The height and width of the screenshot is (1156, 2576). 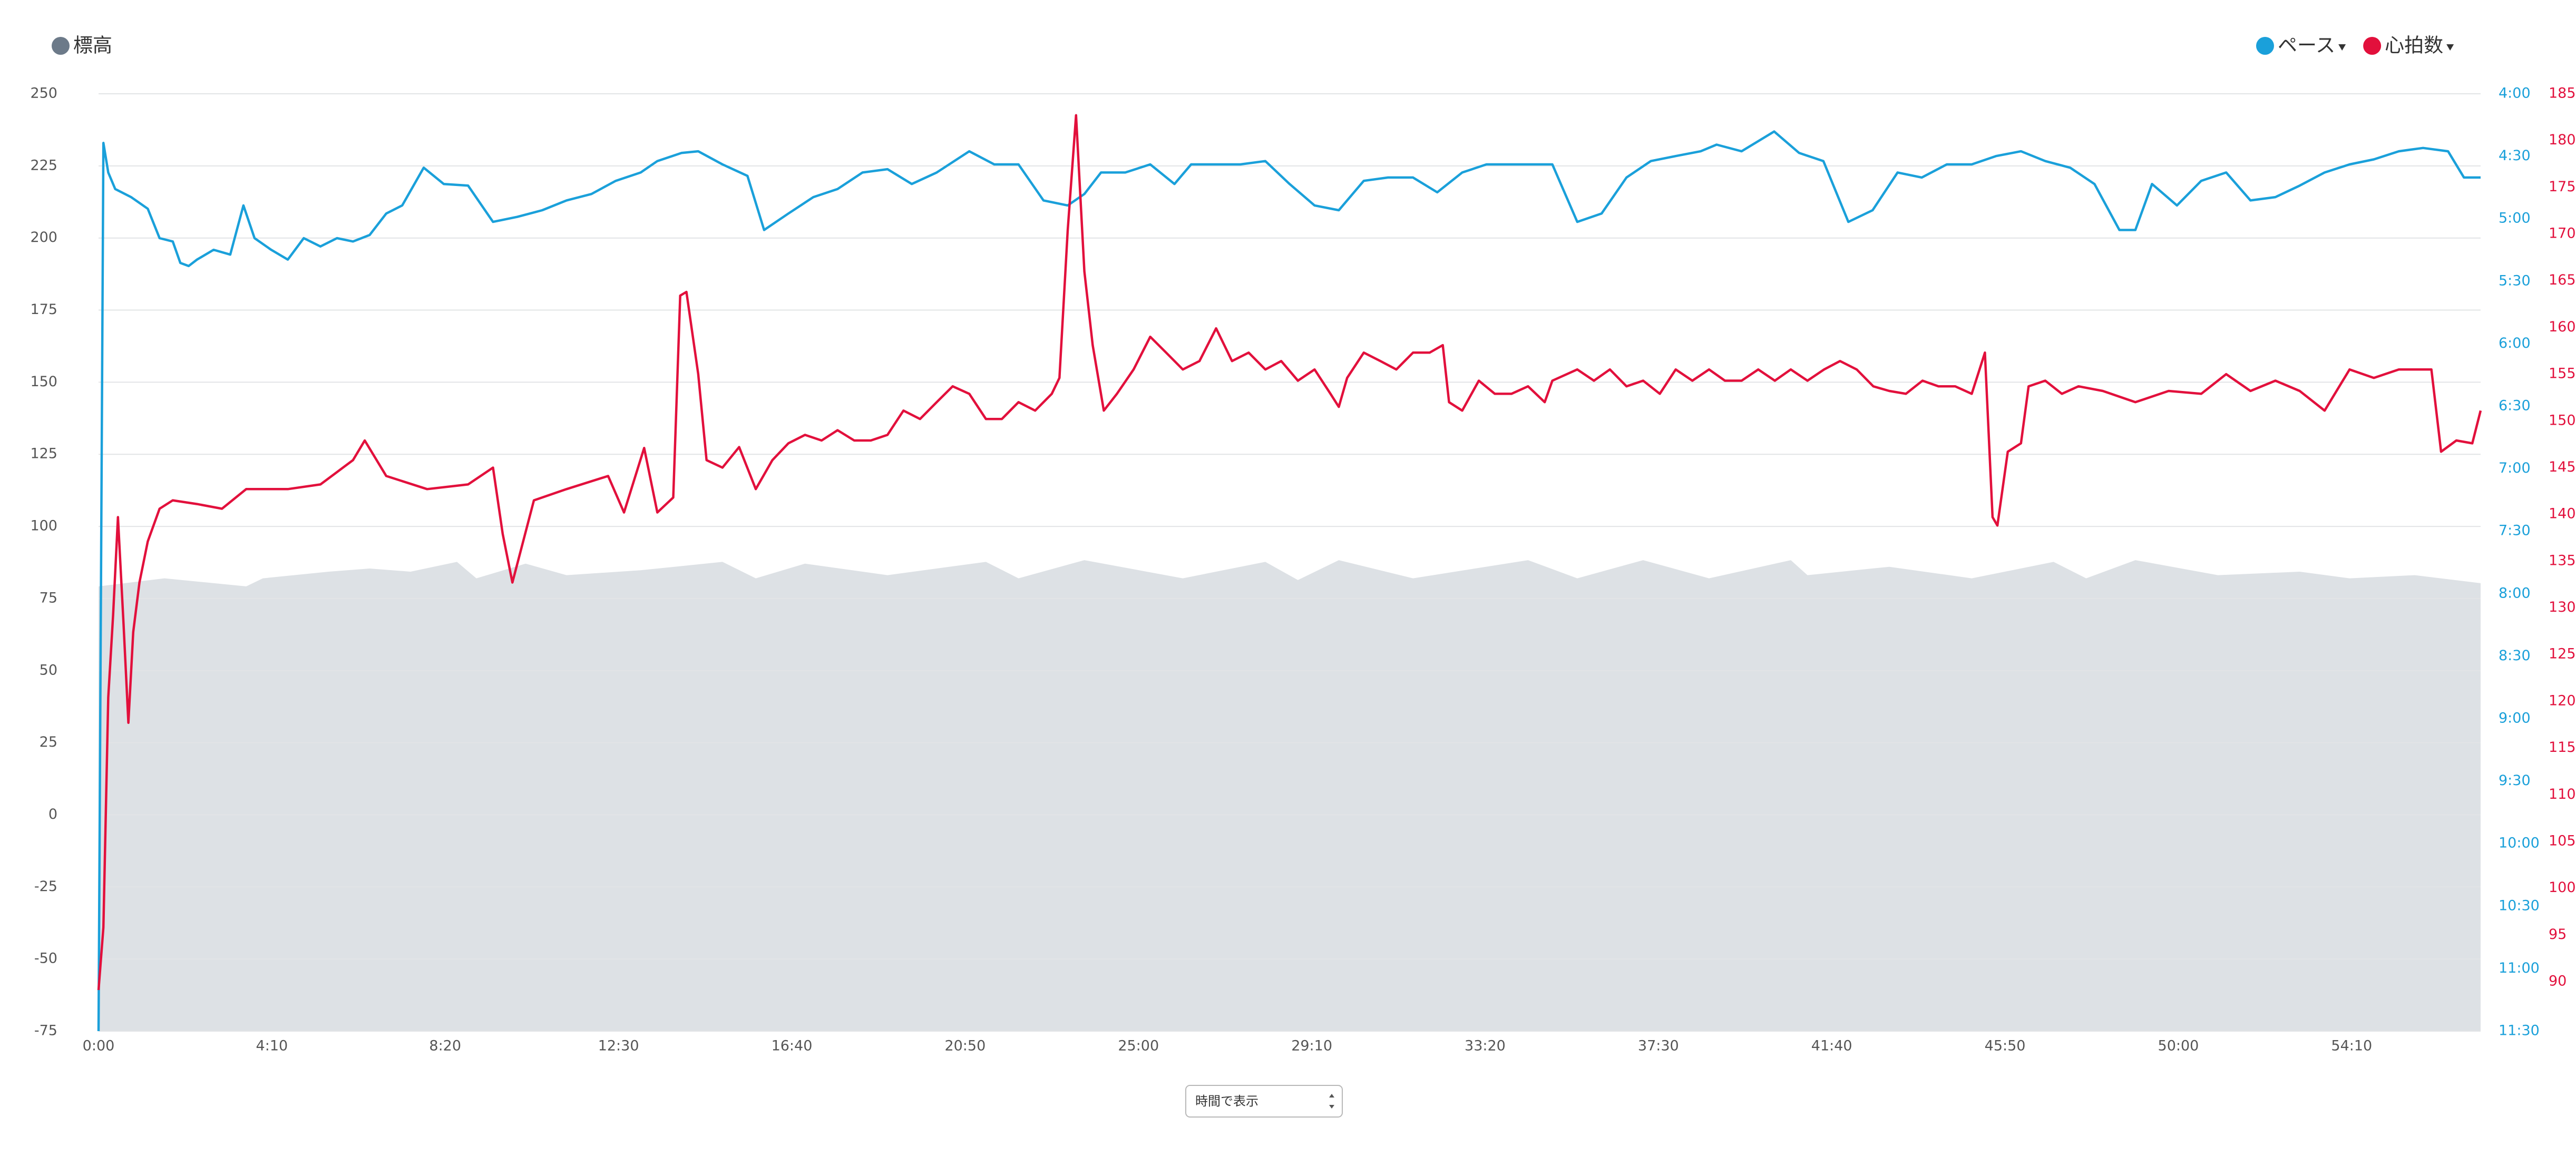 I want to click on y3-tick-label: 160, so click(x=2562, y=327).